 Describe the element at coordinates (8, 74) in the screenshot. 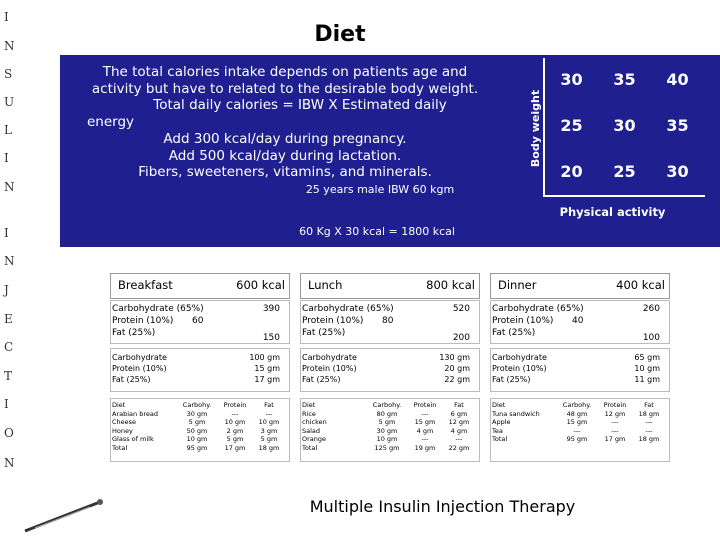

I see `sidebar-letter: S` at that location.